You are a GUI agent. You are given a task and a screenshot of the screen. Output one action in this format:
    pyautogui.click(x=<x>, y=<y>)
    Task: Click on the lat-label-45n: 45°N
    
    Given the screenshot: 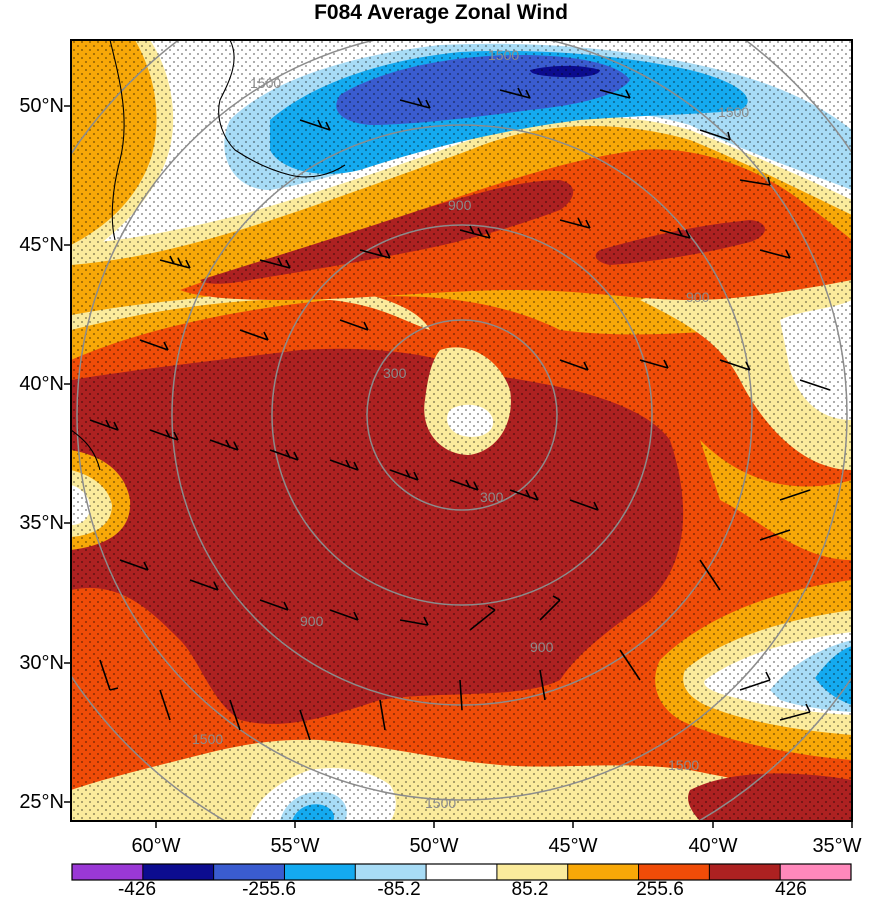 What is the action you would take?
    pyautogui.click(x=41, y=245)
    